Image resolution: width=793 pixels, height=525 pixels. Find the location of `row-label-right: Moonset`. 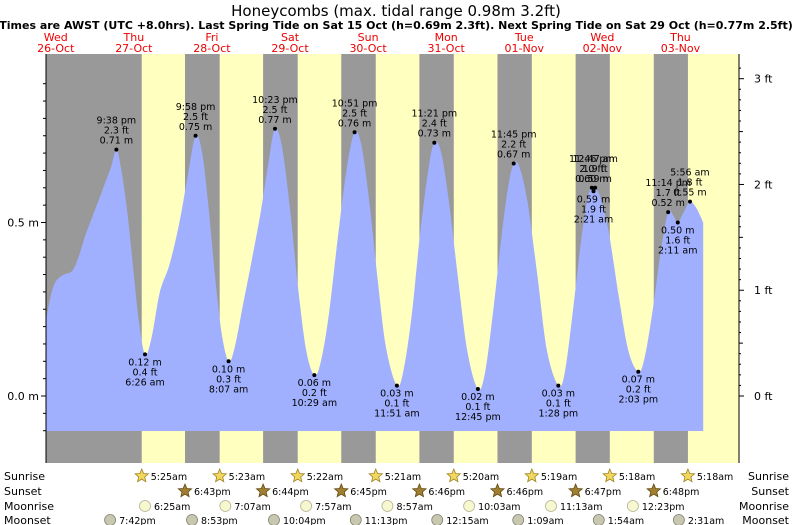

row-label-right: Moonset is located at coordinates (765, 519).